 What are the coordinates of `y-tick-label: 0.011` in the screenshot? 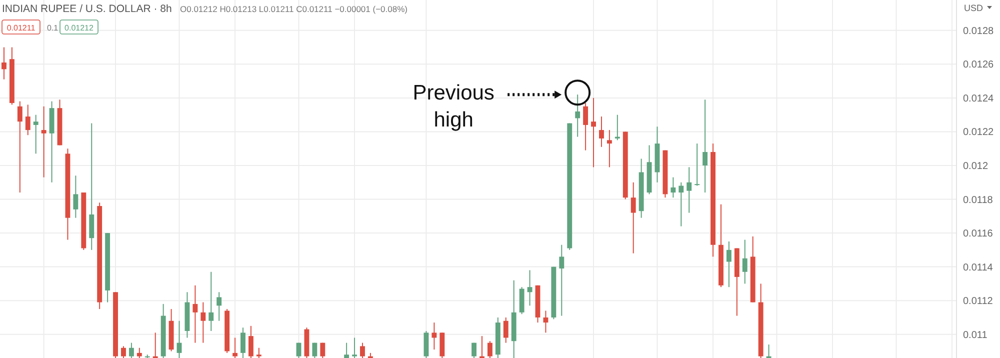 It's located at (975, 335).